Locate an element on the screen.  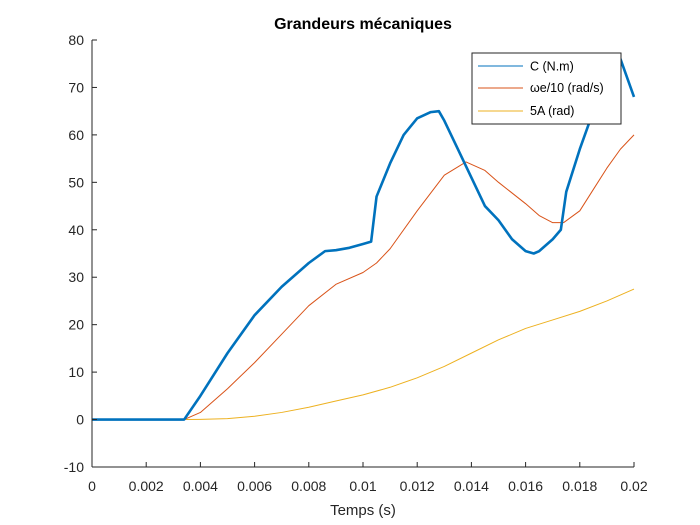
legend-label-c: C (N.m) is located at coordinates (552, 67).